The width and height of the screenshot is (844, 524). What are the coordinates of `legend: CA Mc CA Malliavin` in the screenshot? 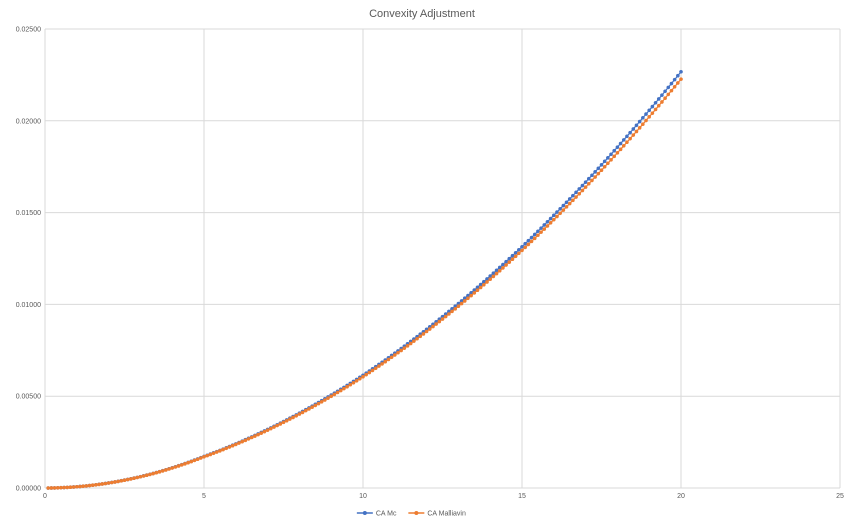 It's located at (411, 514).